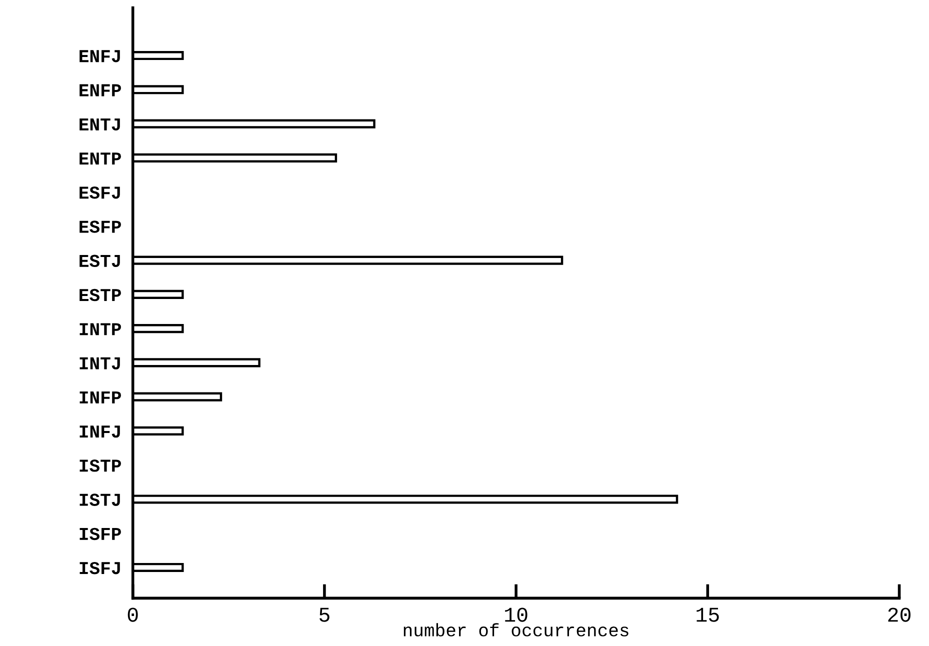  Describe the element at coordinates (100, 295) in the screenshot. I see `y-tick-label: ESTP` at that location.